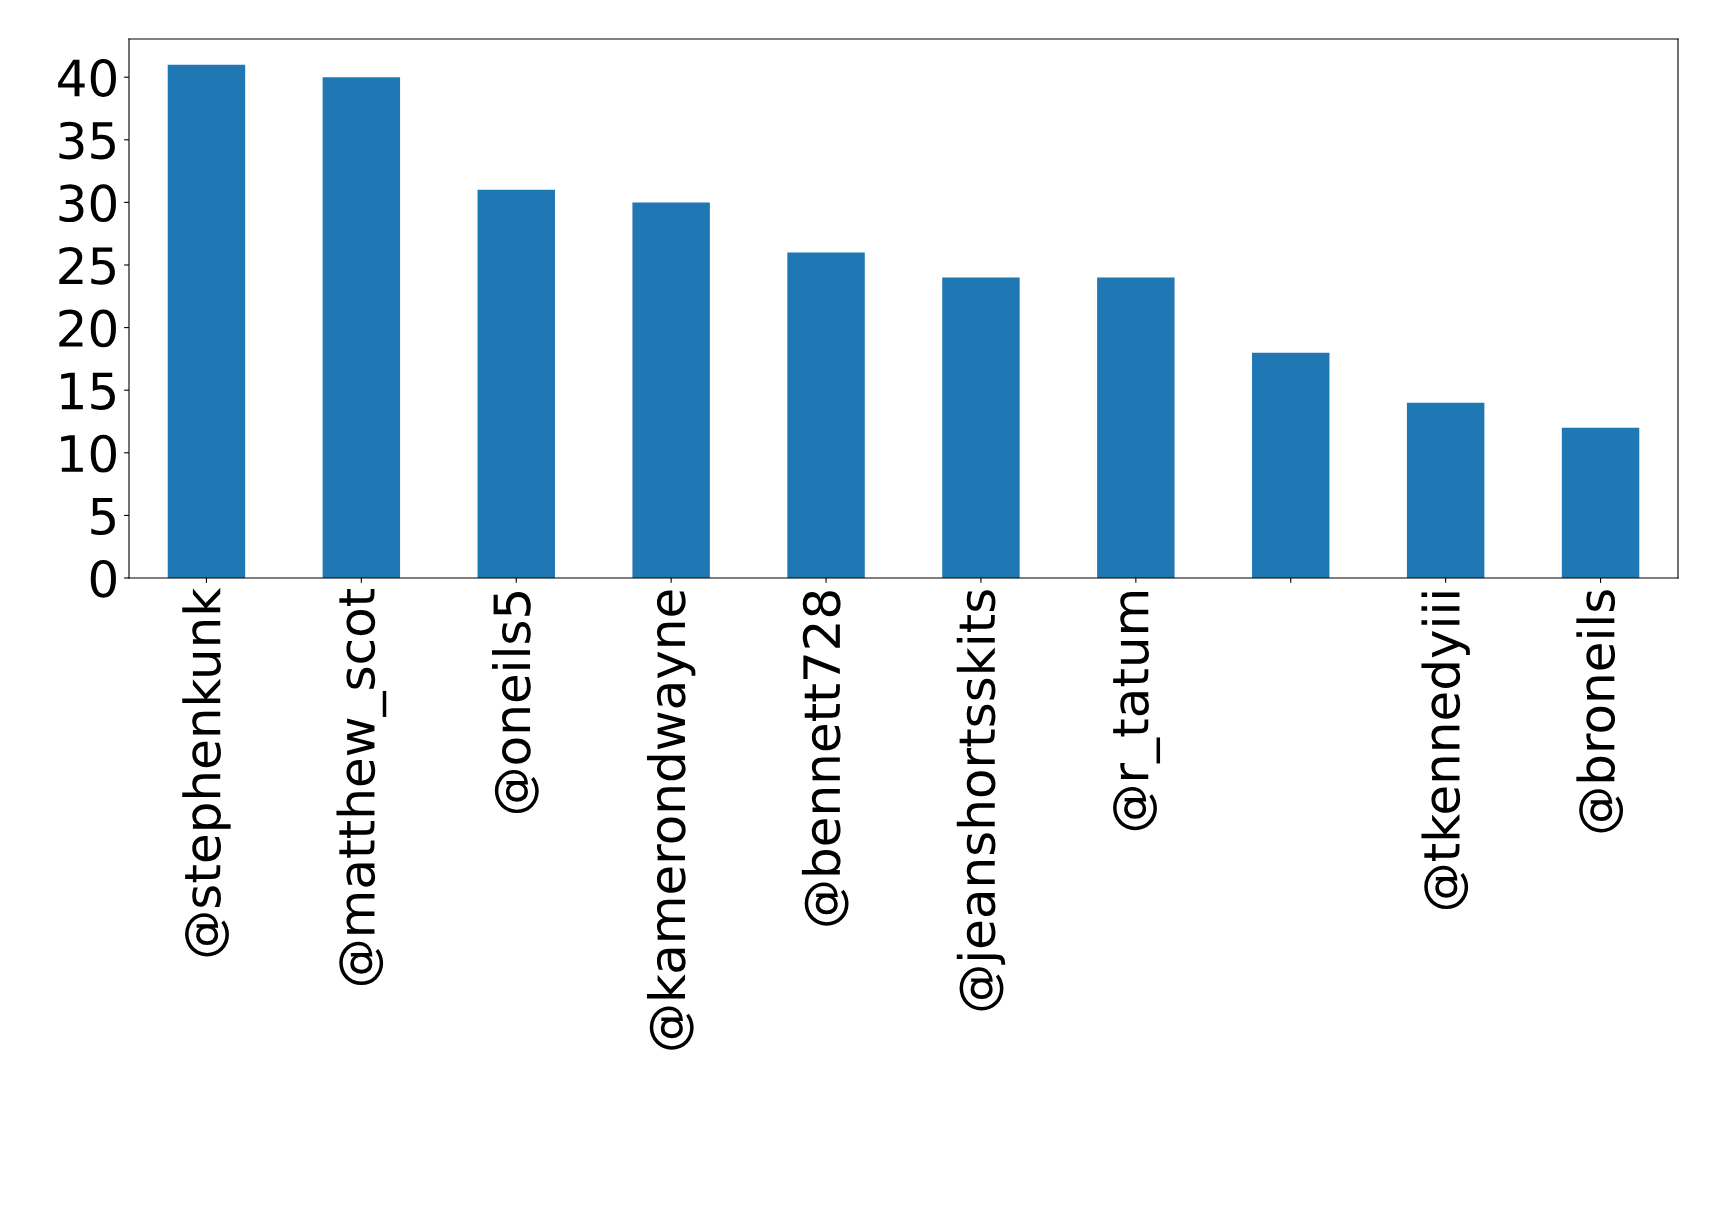 The height and width of the screenshot is (1209, 1719). Describe the element at coordinates (103, 578) in the screenshot. I see `y-tick-label: 0` at that location.